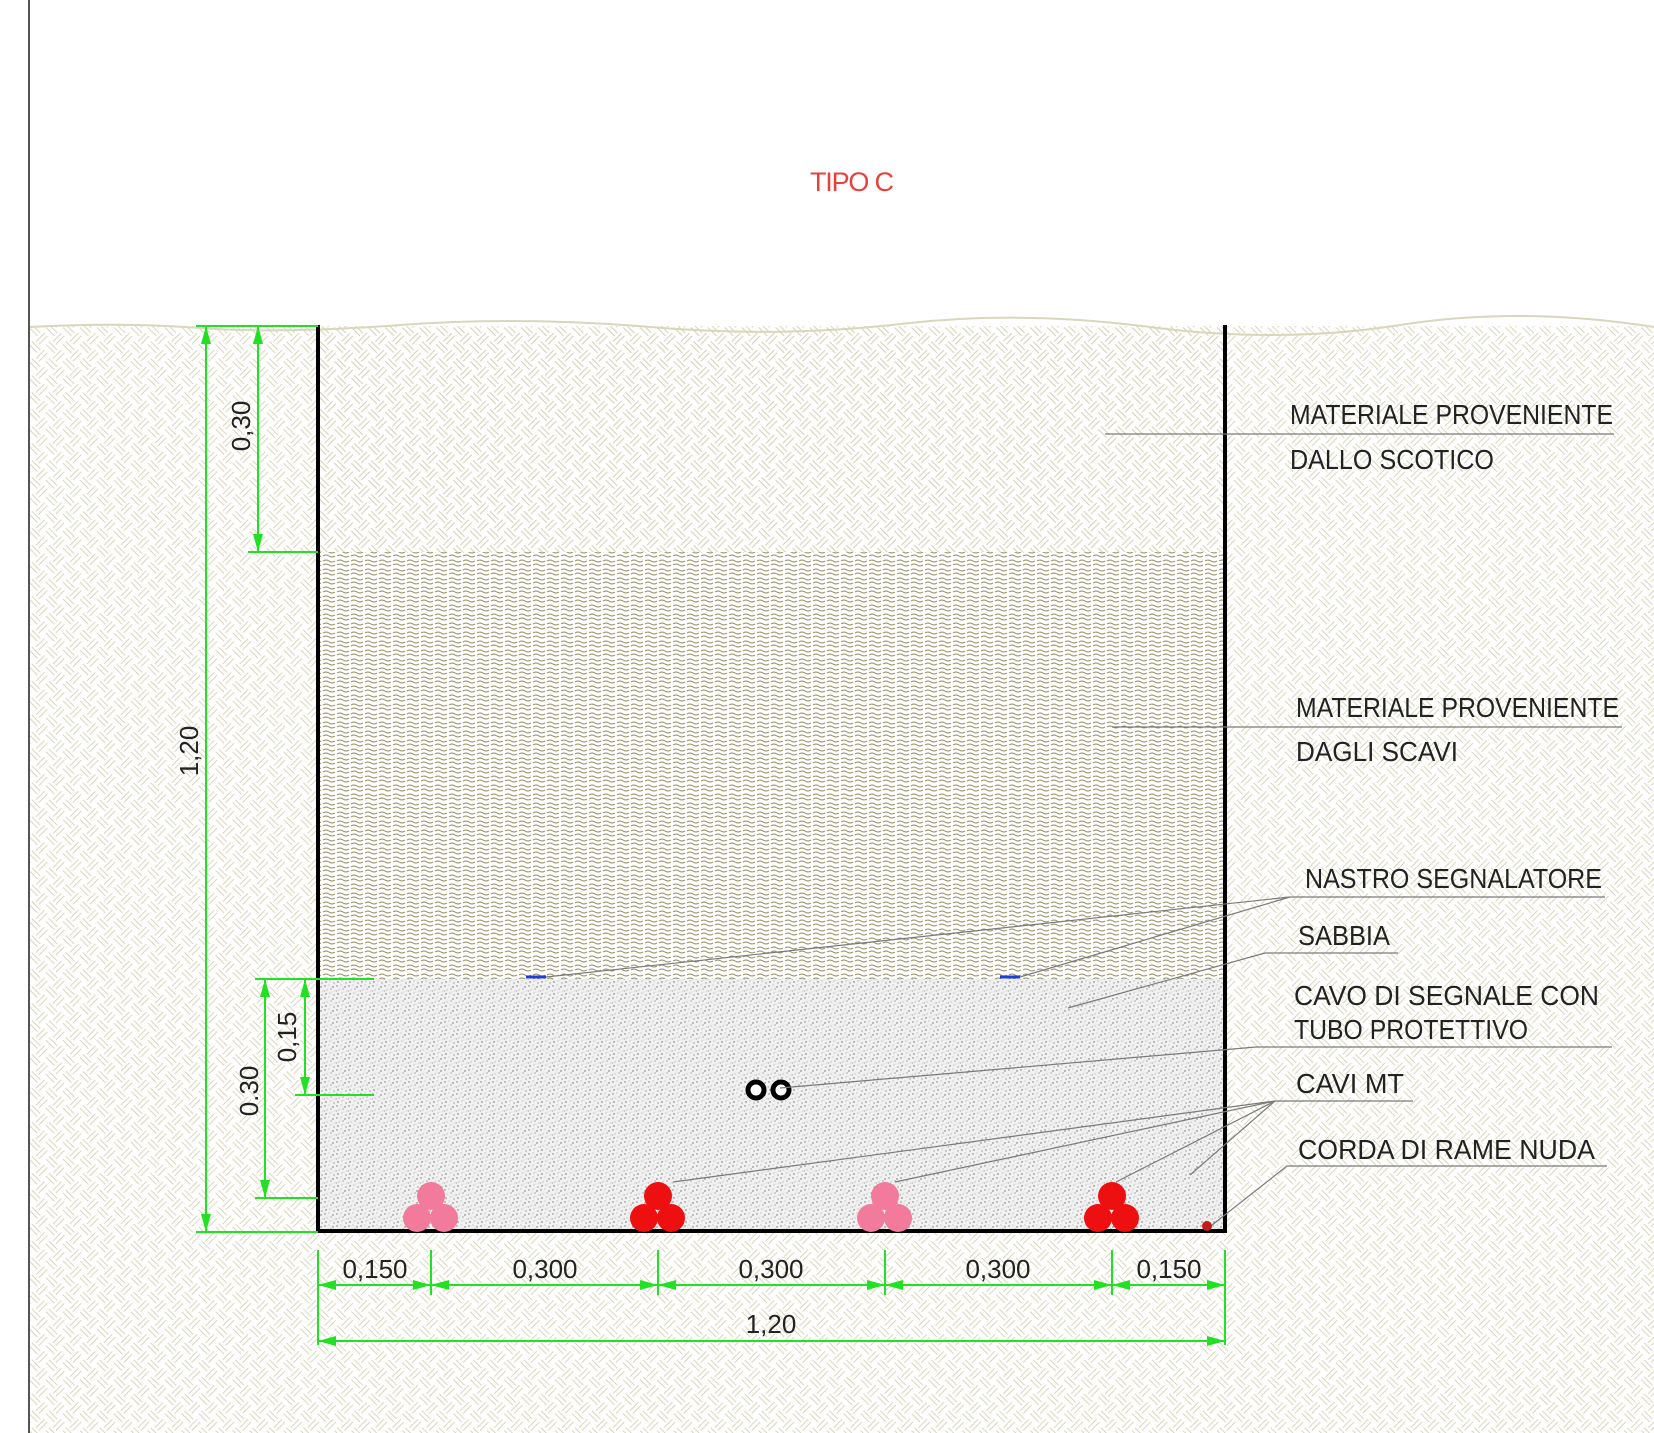 Image resolution: width=1654 pixels, height=1433 pixels. I want to click on dim-h-4: 0,300, so click(997, 1269).